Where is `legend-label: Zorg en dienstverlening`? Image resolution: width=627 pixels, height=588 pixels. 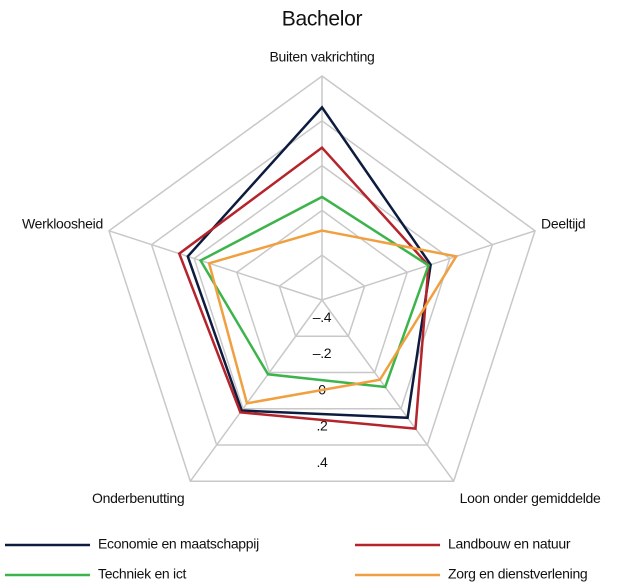
legend-label: Zorg en dienstverlening is located at coordinates (517, 574).